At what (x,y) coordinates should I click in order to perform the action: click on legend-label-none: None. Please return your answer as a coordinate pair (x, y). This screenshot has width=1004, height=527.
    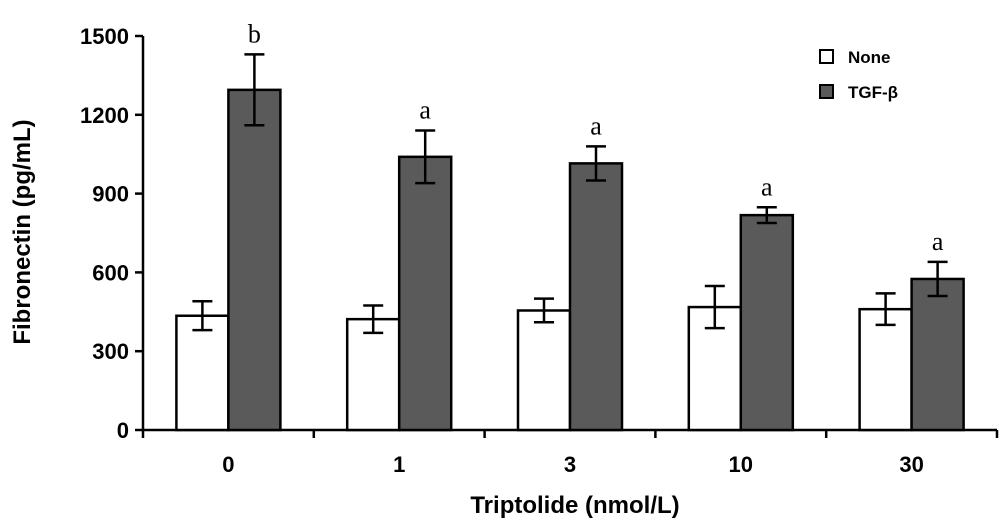
    Looking at the image, I should click on (869, 57).